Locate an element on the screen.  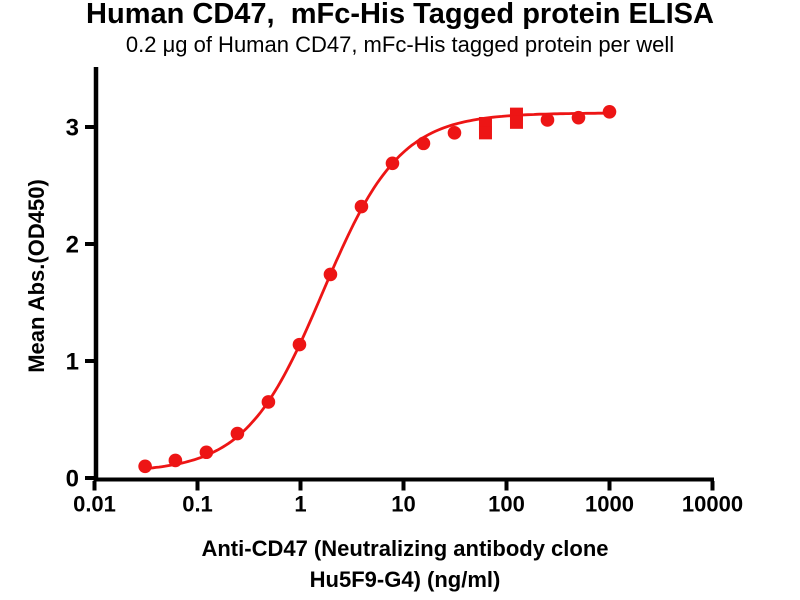
y-tick-label: 2 is located at coordinates (72, 245).